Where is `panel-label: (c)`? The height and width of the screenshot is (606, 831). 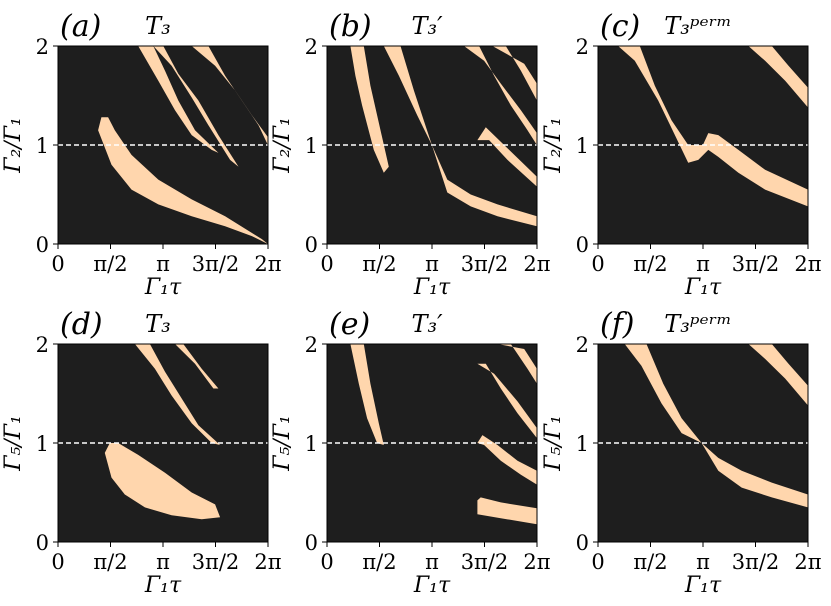 panel-label: (c) is located at coordinates (620, 26).